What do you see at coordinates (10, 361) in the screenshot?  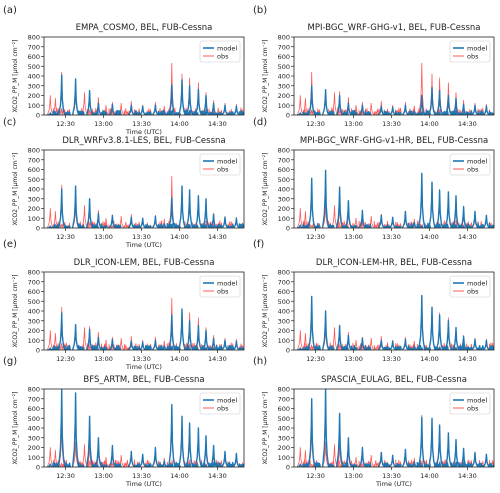 I see `panel-tag: (g)` at bounding box center [10, 361].